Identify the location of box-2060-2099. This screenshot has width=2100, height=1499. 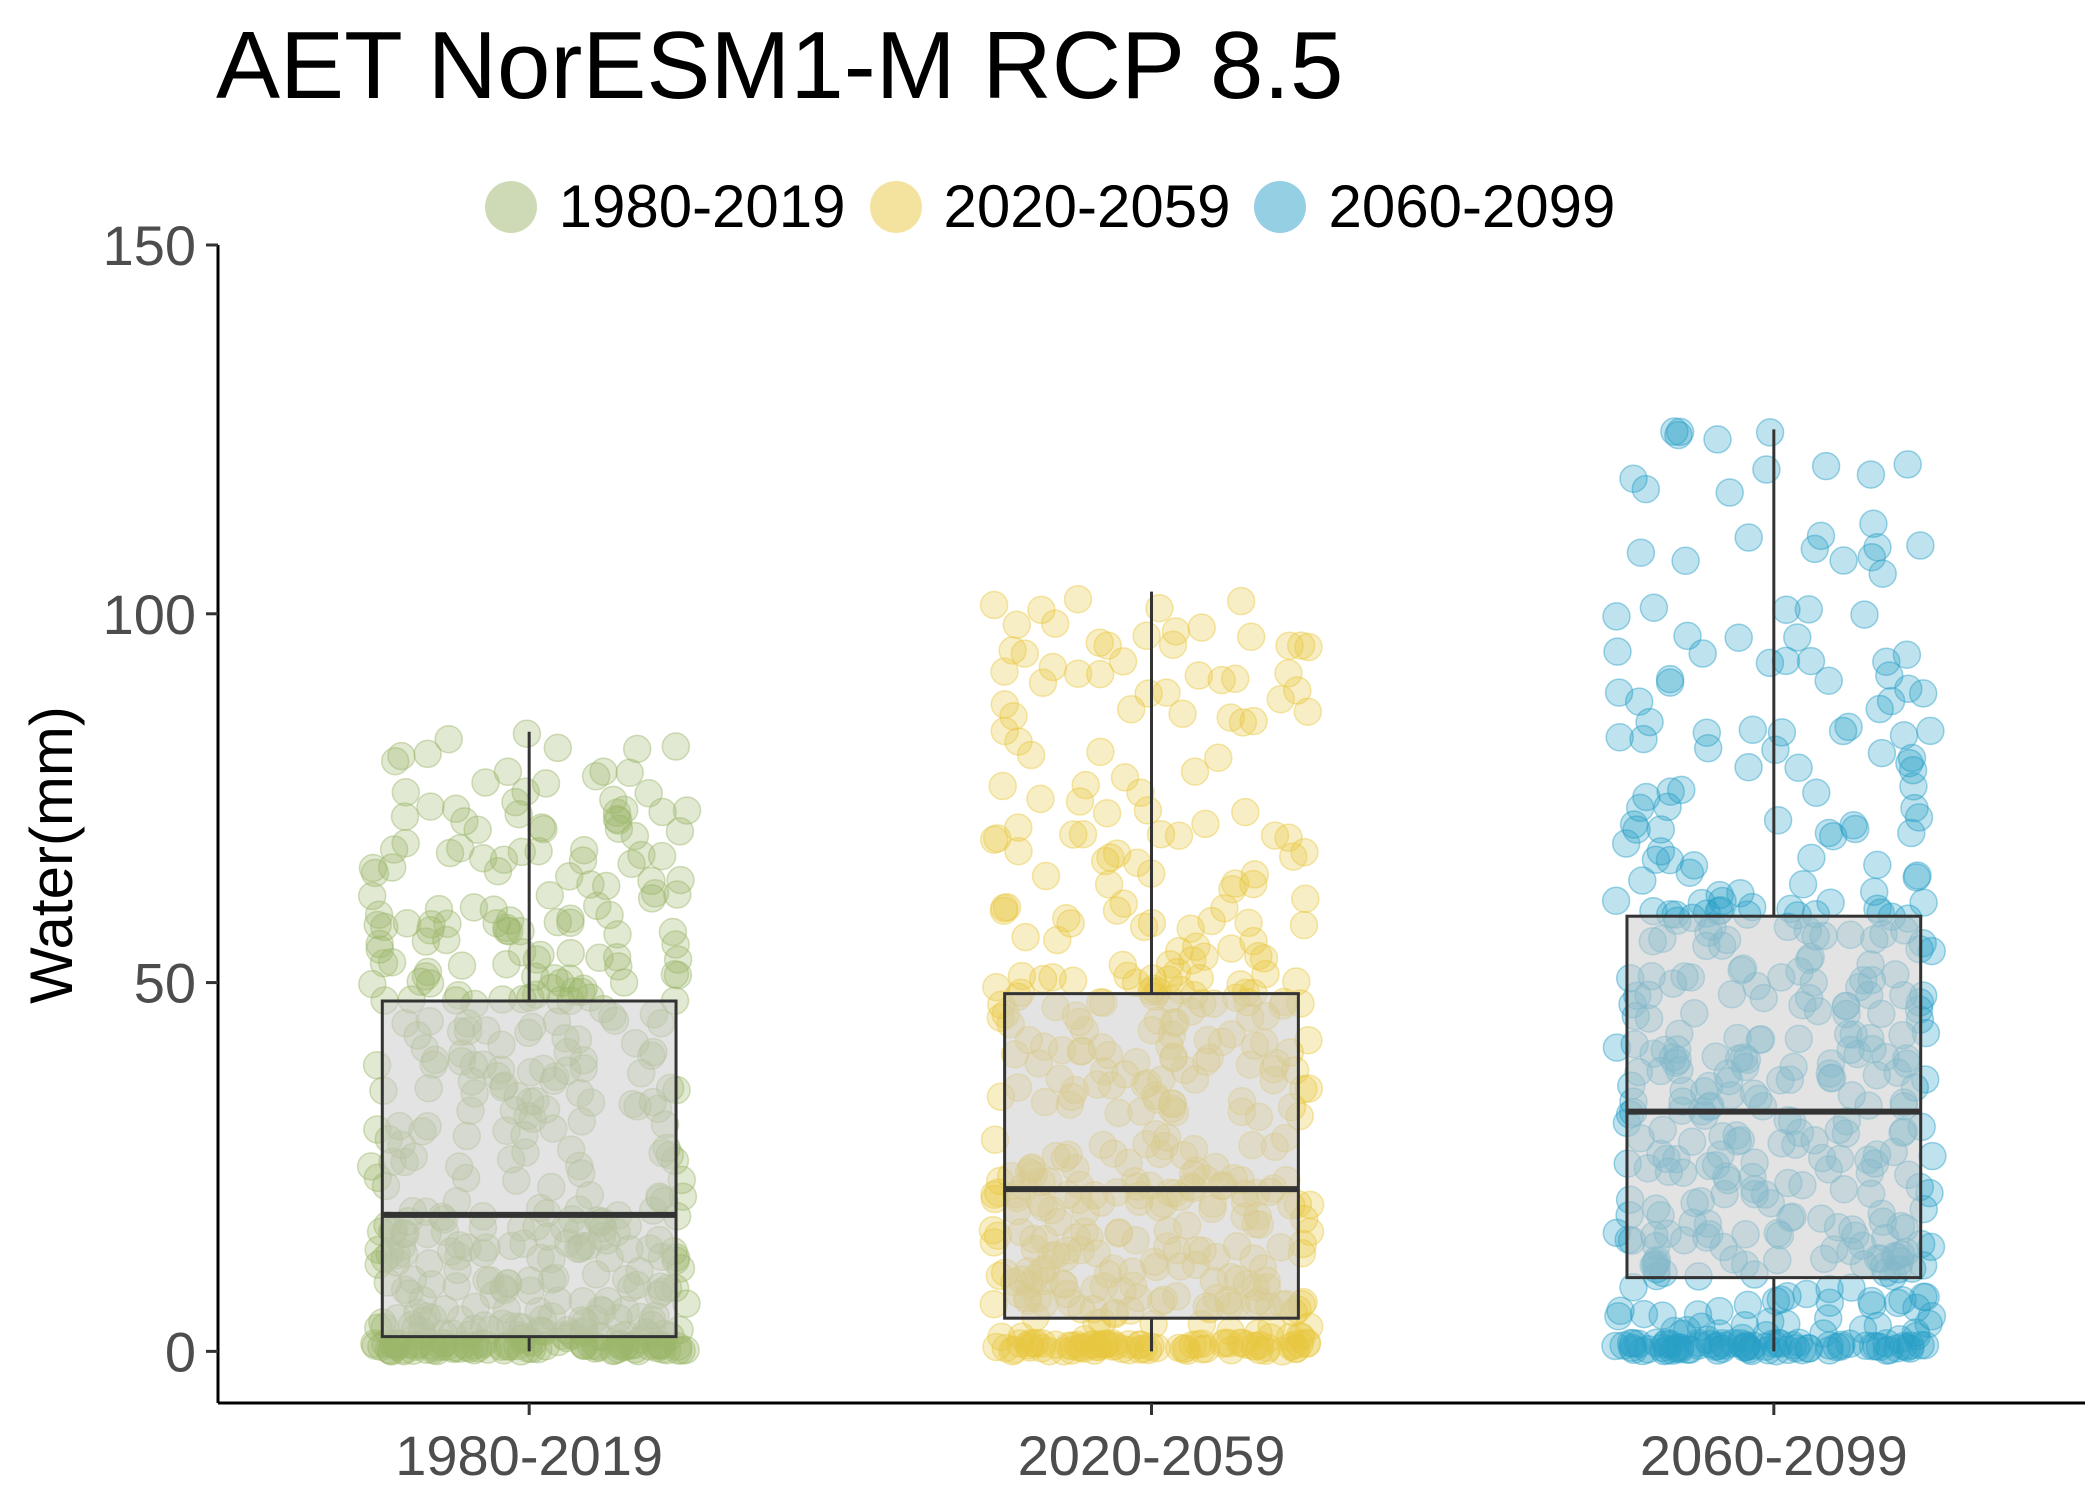
(1774, 1097).